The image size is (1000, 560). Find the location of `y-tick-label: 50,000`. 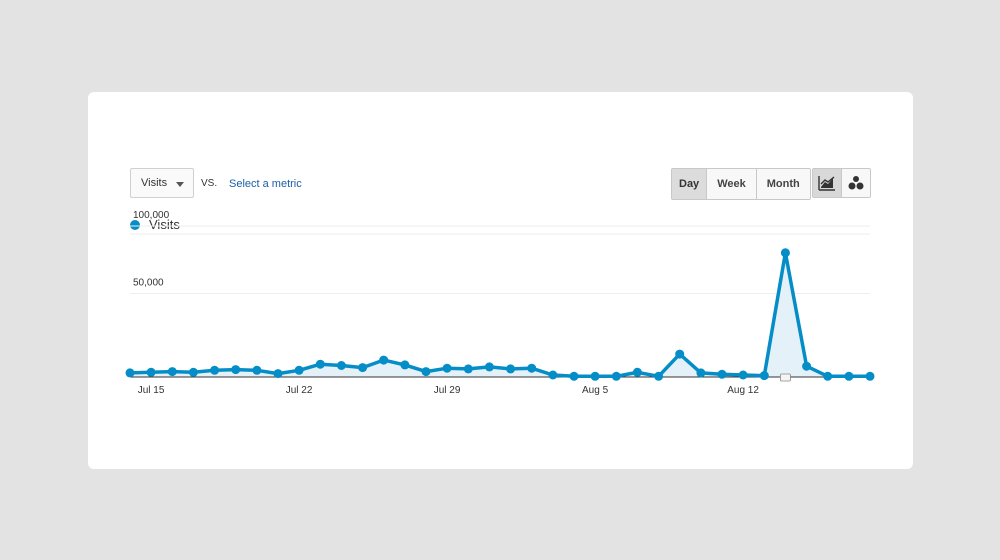

y-tick-label: 50,000 is located at coordinates (148, 283).